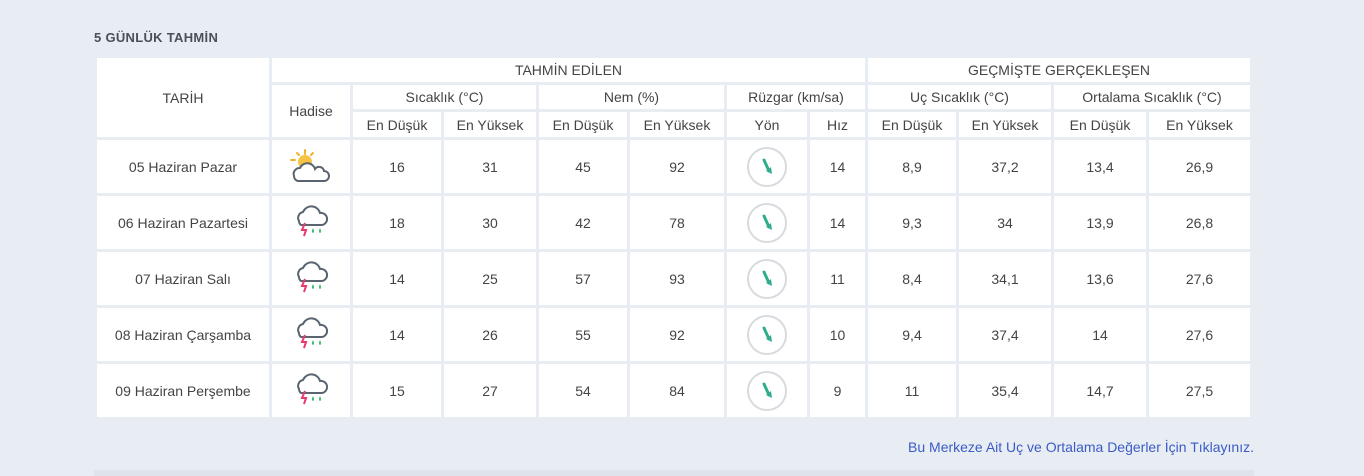  What do you see at coordinates (837, 390) in the screenshot?
I see `wind-speed-cell: 9` at bounding box center [837, 390].